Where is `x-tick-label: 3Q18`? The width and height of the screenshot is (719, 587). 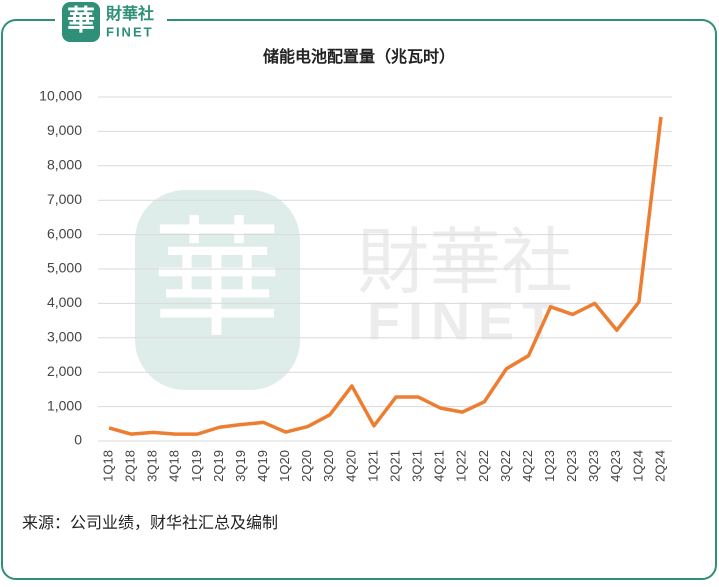
x-tick-label: 3Q18 is located at coordinates (152, 466).